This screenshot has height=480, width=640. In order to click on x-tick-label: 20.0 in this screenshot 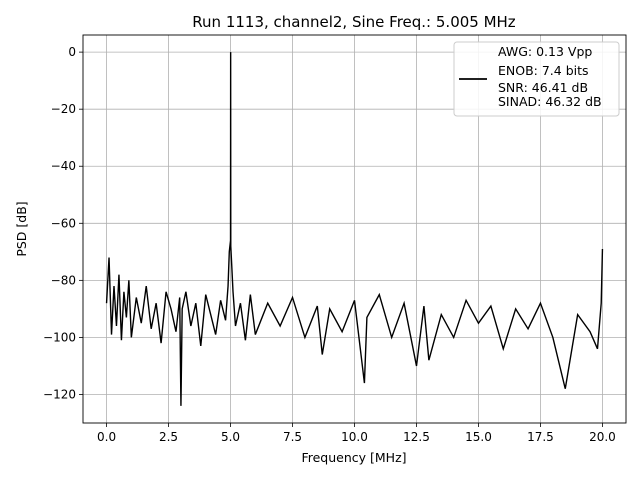, I will do `click(602, 437)`.